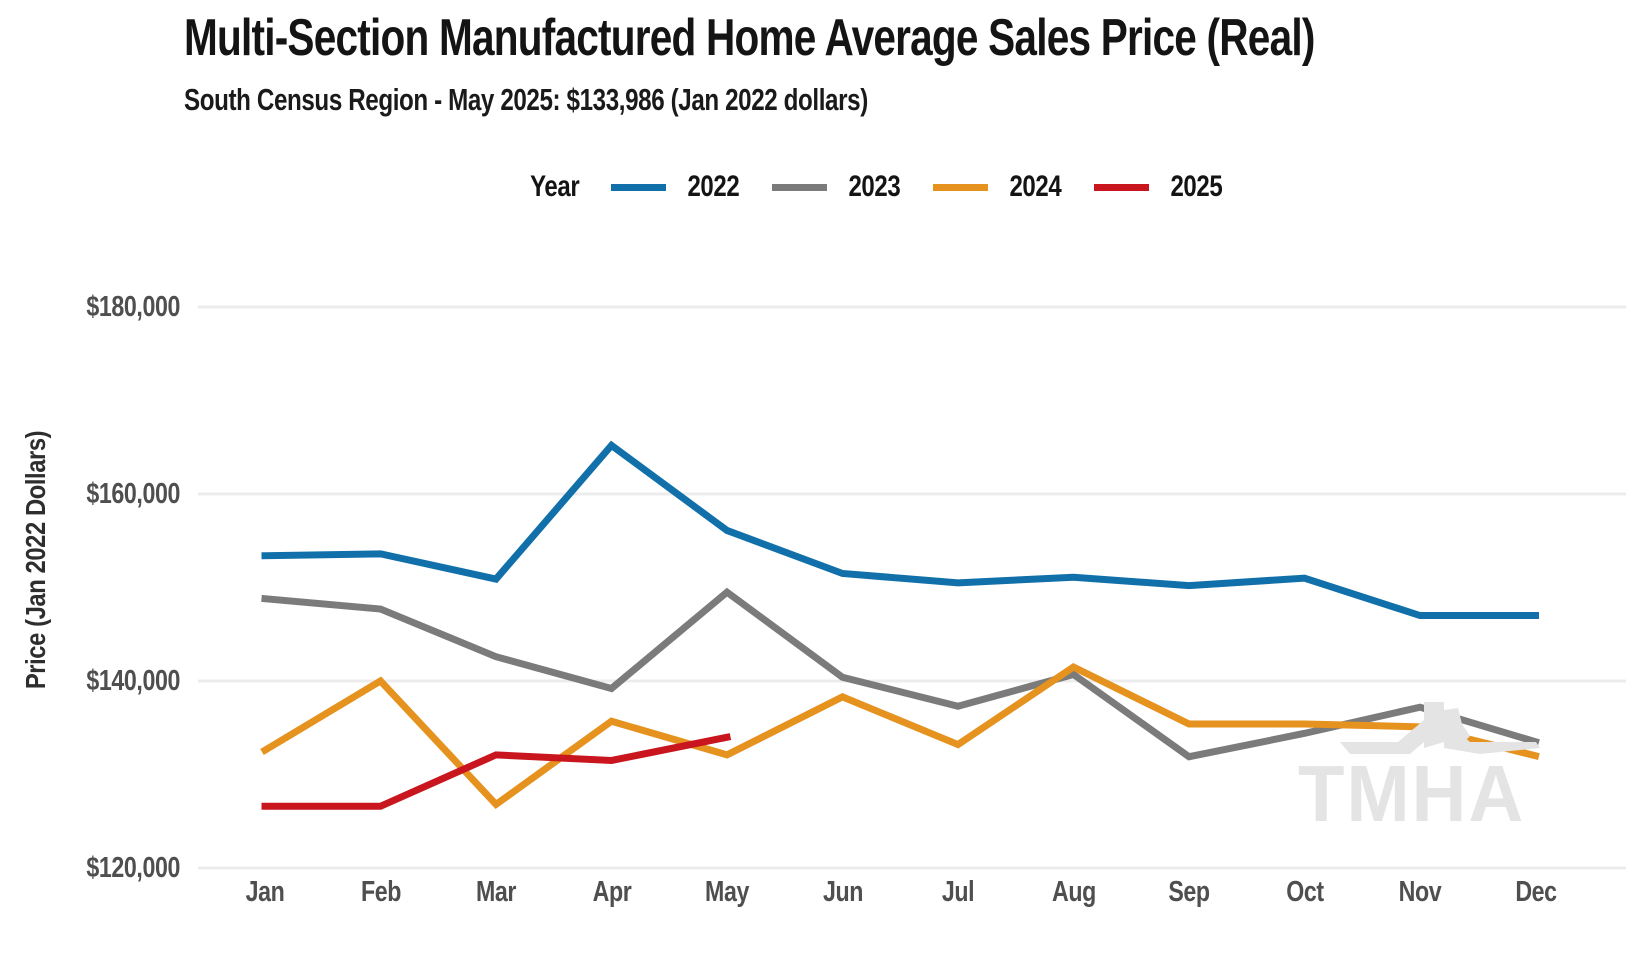 This screenshot has height=960, width=1643. What do you see at coordinates (265, 892) in the screenshot?
I see `x-tick-label-jan: Jan` at bounding box center [265, 892].